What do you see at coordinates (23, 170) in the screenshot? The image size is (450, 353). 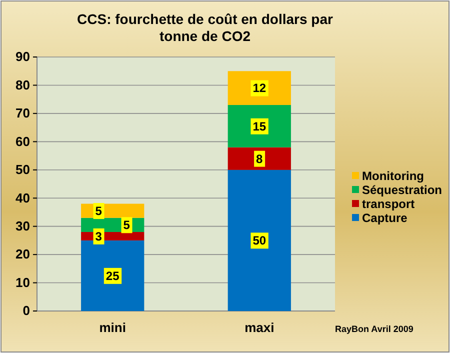 I see `y-tick-label: 50` at bounding box center [23, 170].